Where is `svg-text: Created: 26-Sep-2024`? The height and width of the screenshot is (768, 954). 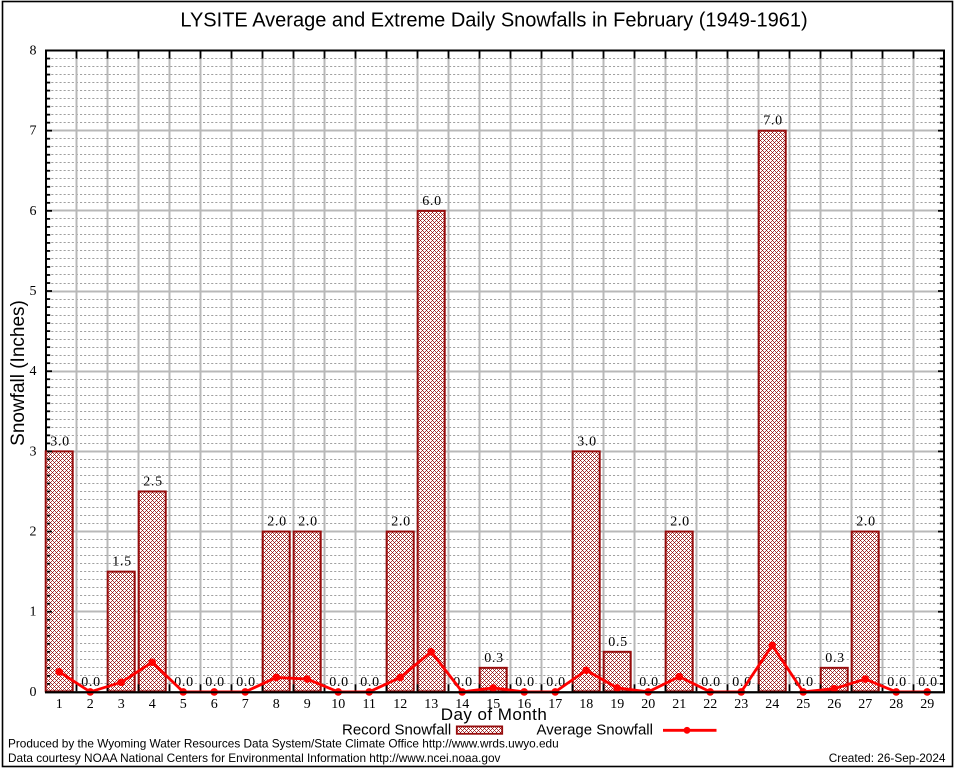 svg-text: Created: 26-Sep-2024 is located at coordinates (887, 758).